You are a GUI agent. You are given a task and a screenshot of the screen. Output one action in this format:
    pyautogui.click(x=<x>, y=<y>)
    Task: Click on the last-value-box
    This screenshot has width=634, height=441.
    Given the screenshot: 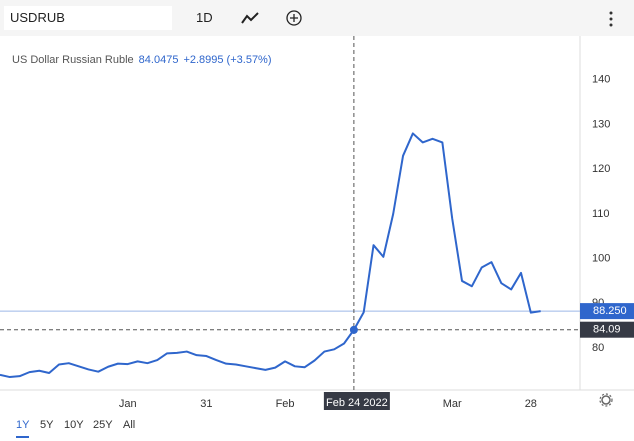 What is the action you would take?
    pyautogui.click(x=607, y=311)
    